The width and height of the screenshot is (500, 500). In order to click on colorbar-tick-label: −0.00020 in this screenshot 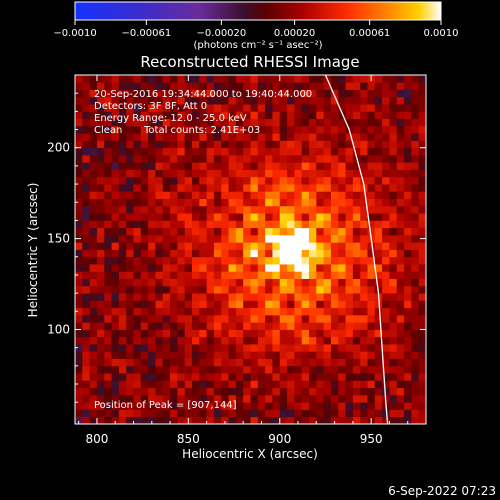, I will do `click(222, 33)`.